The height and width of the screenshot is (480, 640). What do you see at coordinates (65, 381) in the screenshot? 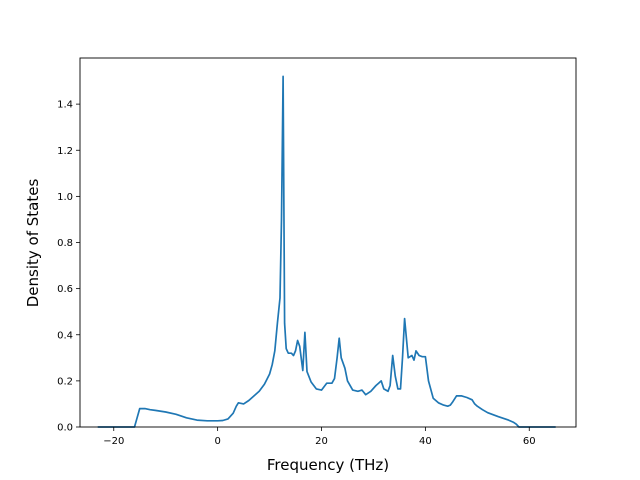
I see `y-tick-label: 0.2` at bounding box center [65, 381].